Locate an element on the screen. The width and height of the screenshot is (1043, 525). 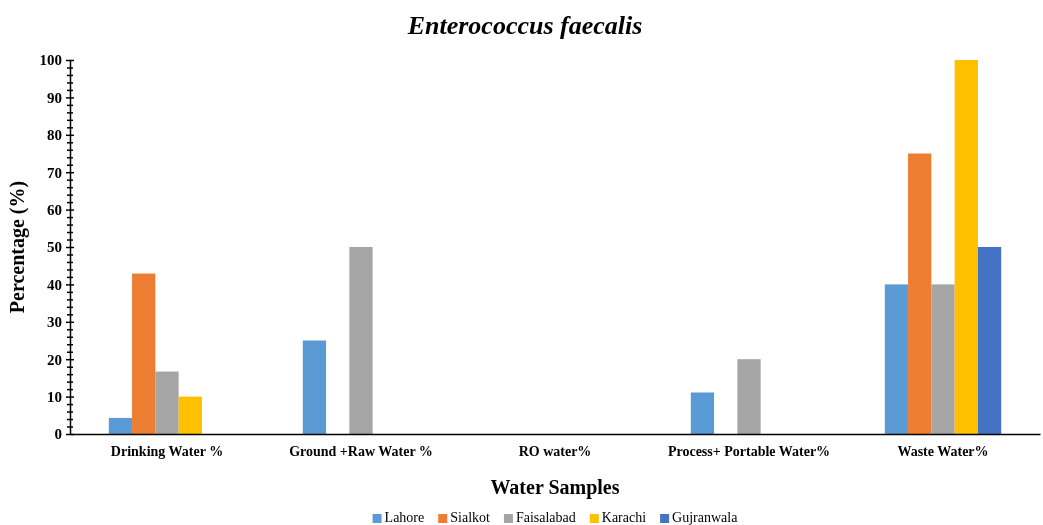
y-tick-label: 70 is located at coordinates (54, 172).